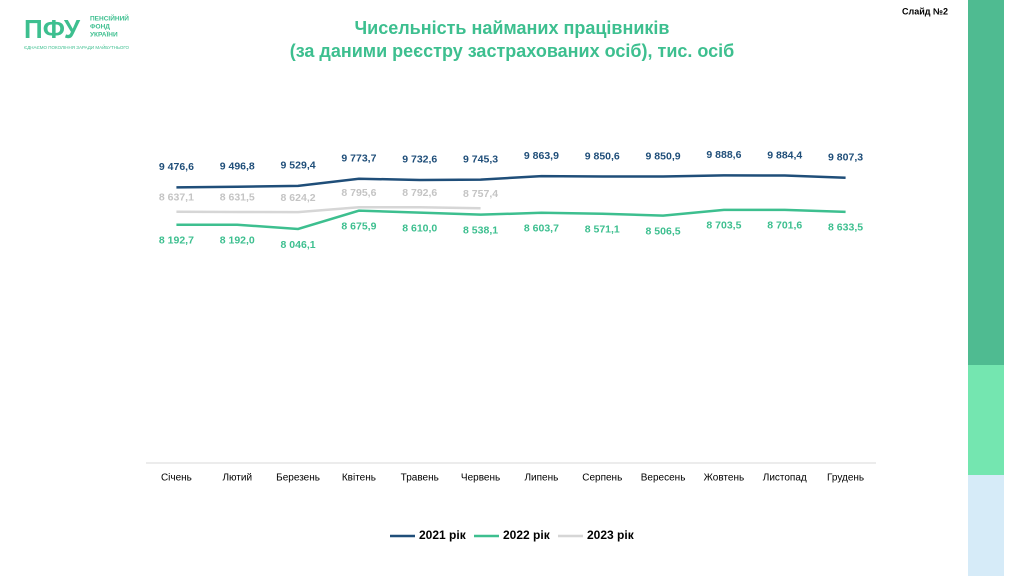 The height and width of the screenshot is (581, 1024). What do you see at coordinates (663, 478) in the screenshot?
I see `x-tick-label: Вересень` at bounding box center [663, 478].